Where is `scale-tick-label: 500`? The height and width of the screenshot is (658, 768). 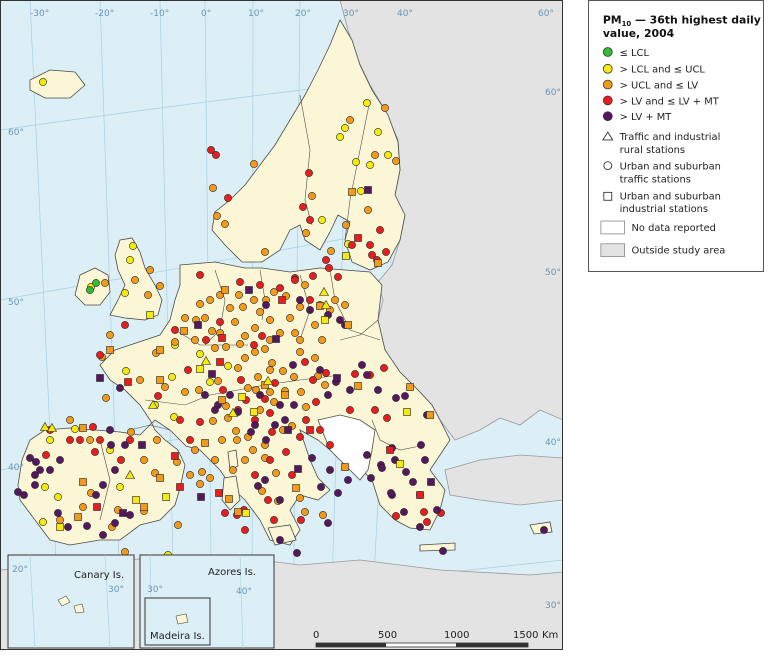 scale-tick-label: 500 is located at coordinates (387, 635).